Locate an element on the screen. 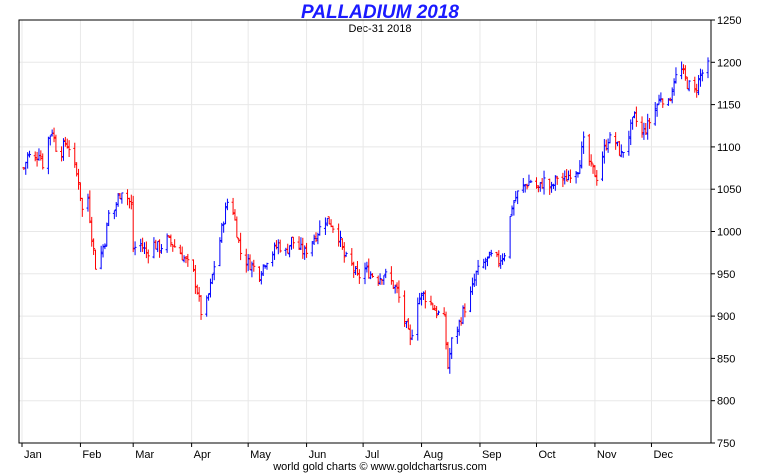  x-tick-label: Nov is located at coordinates (607, 455).